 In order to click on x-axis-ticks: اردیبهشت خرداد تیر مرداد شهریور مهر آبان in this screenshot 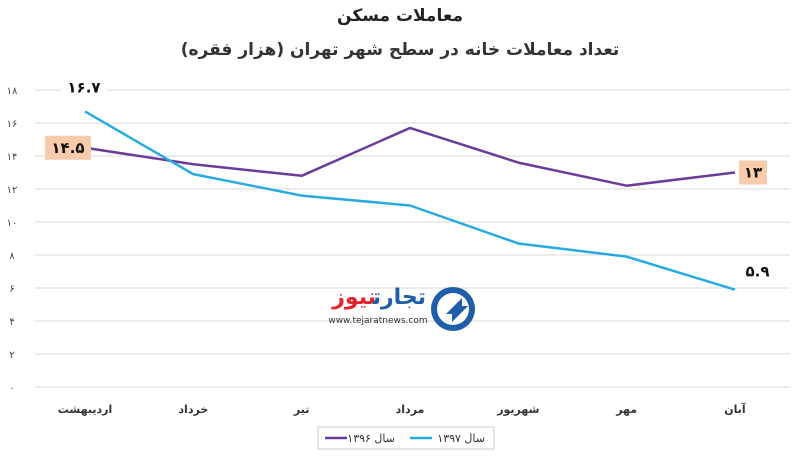, I will do `click(402, 409)`.